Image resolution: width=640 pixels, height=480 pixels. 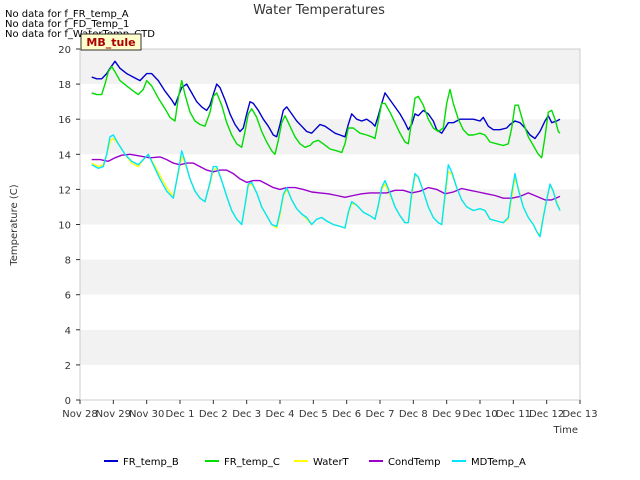 I want to click on x-tick-label: Dec 5, so click(x=313, y=414).